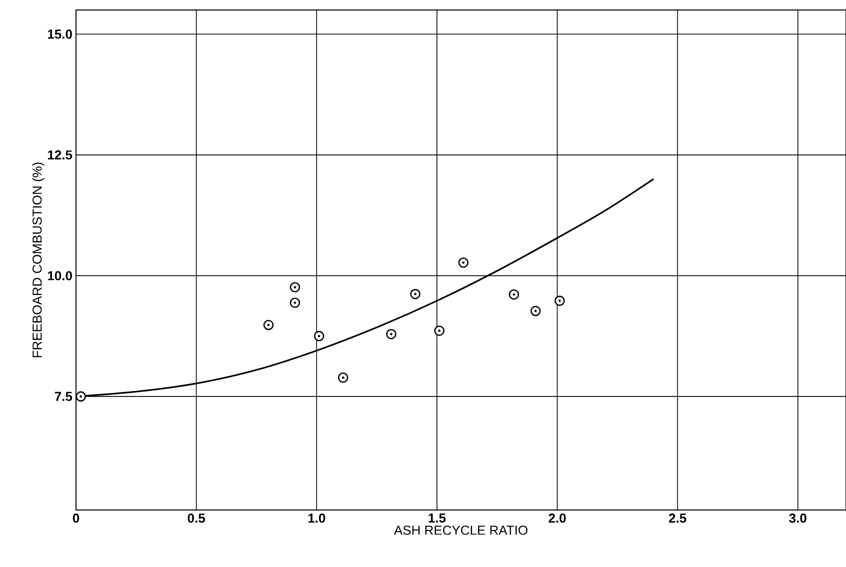 The width and height of the screenshot is (846, 567). Describe the element at coordinates (461, 530) in the screenshot. I see `x-axis-title: ASH RECYCLE RATIO` at that location.